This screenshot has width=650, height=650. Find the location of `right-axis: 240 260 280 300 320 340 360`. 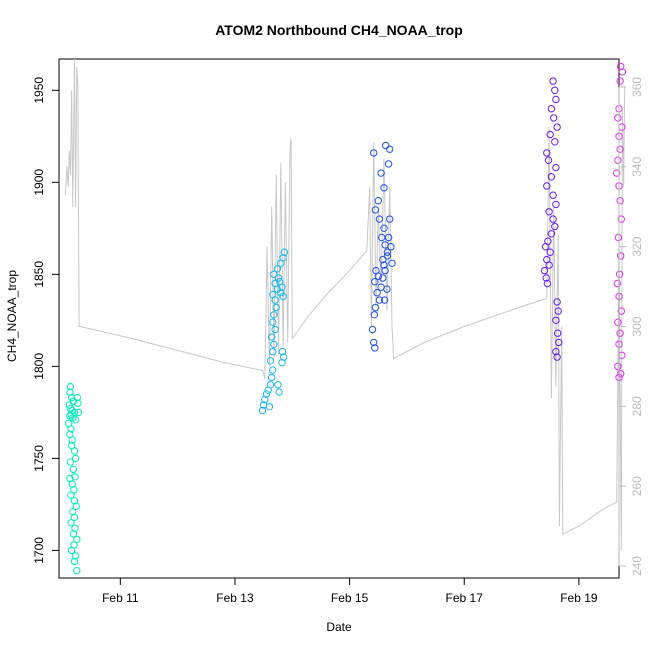

right-axis: 240 260 280 300 320 340 360 is located at coordinates (631, 326).